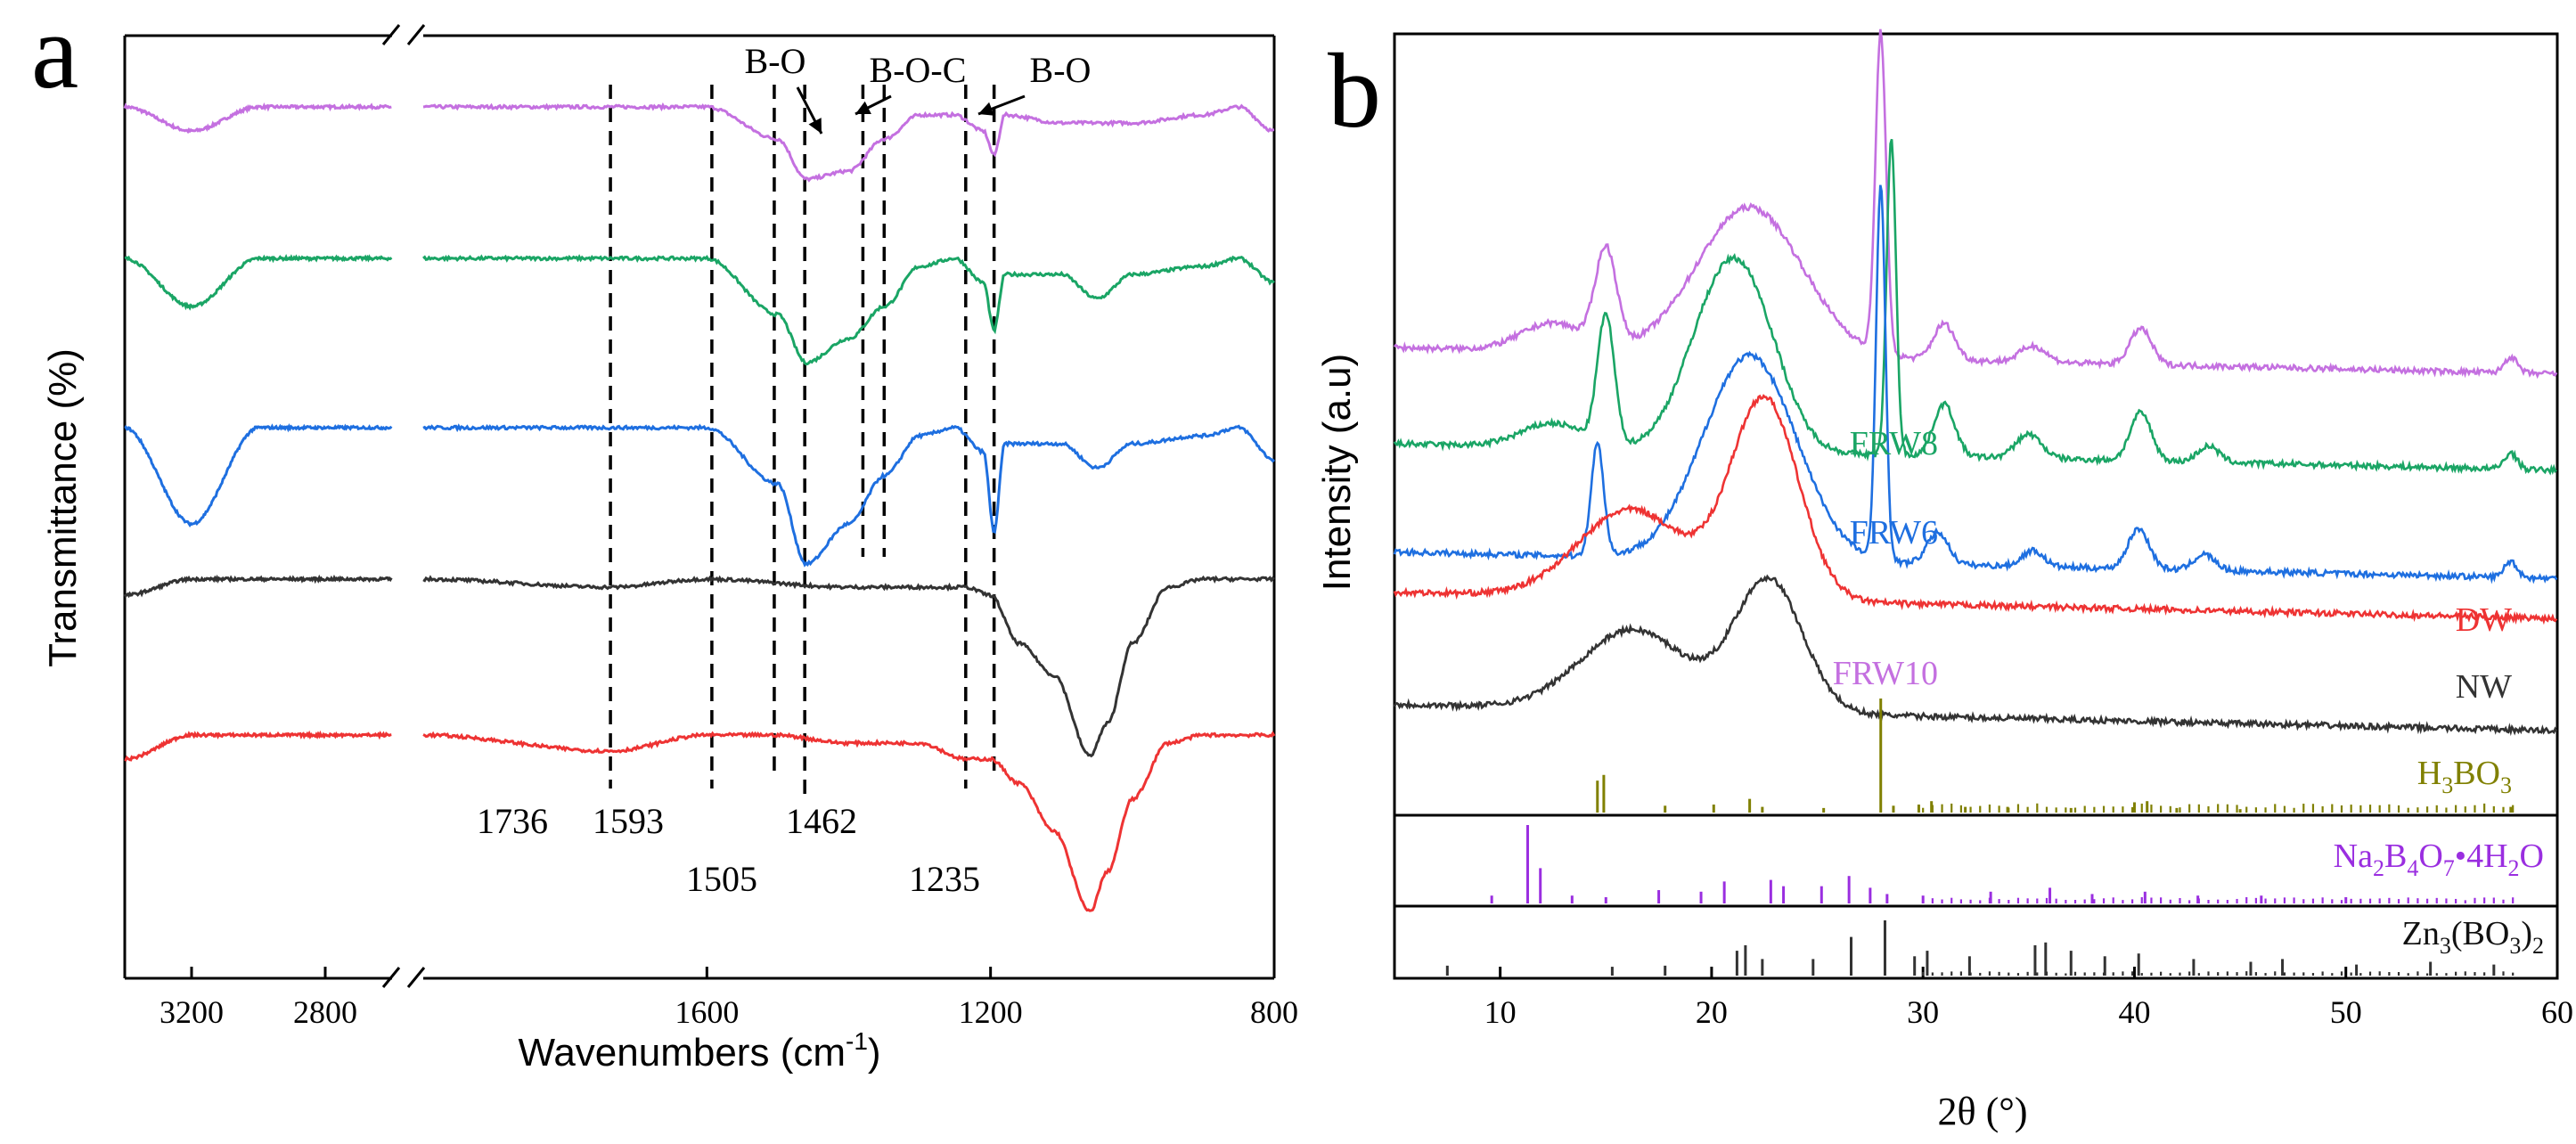  I want to click on panel-b-x-axis-title: 2θ (°), so click(1983, 1111).